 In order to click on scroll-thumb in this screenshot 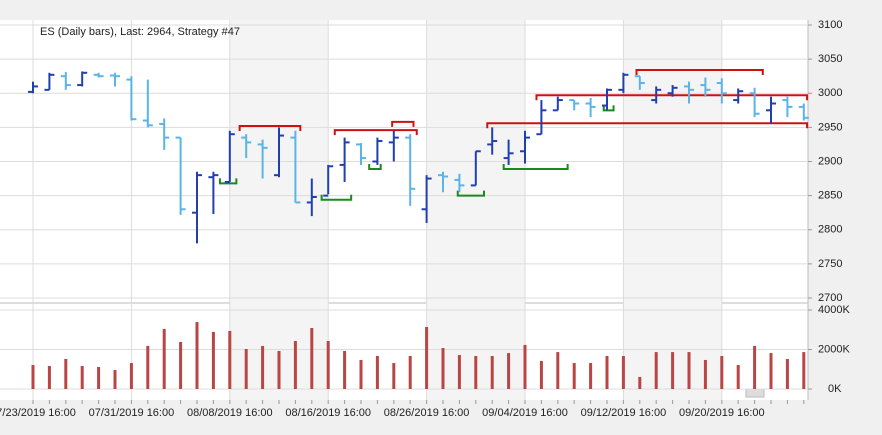, I will do `click(755, 393)`.